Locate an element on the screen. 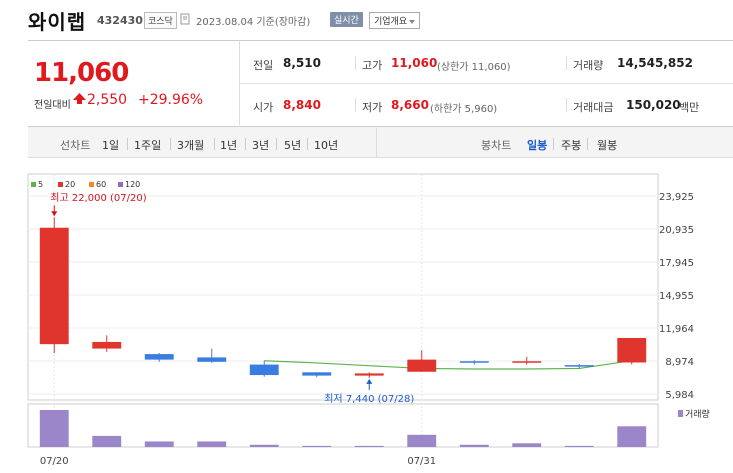  volume-value: 14,545,852 is located at coordinates (655, 63).